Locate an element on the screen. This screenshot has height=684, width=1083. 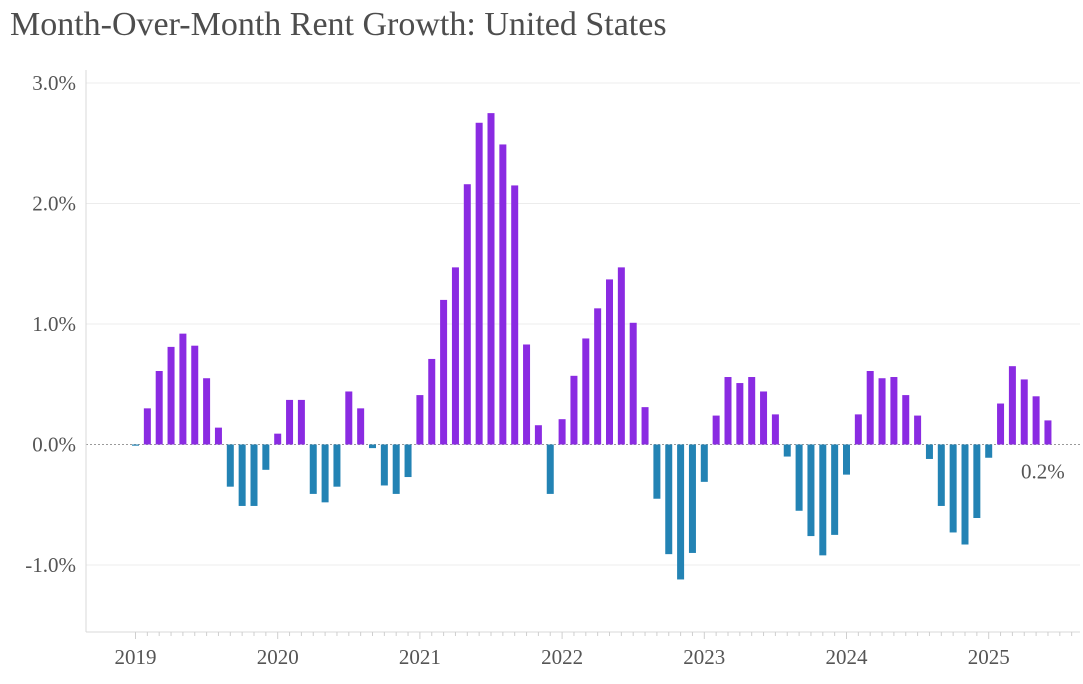
y-tick-label: -1.0% is located at coordinates (50, 565).